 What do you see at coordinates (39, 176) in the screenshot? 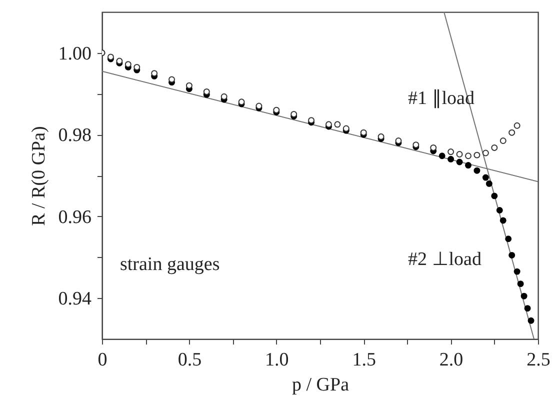
I see `y-axis-title: R / R(0 GPa)` at bounding box center [39, 176].